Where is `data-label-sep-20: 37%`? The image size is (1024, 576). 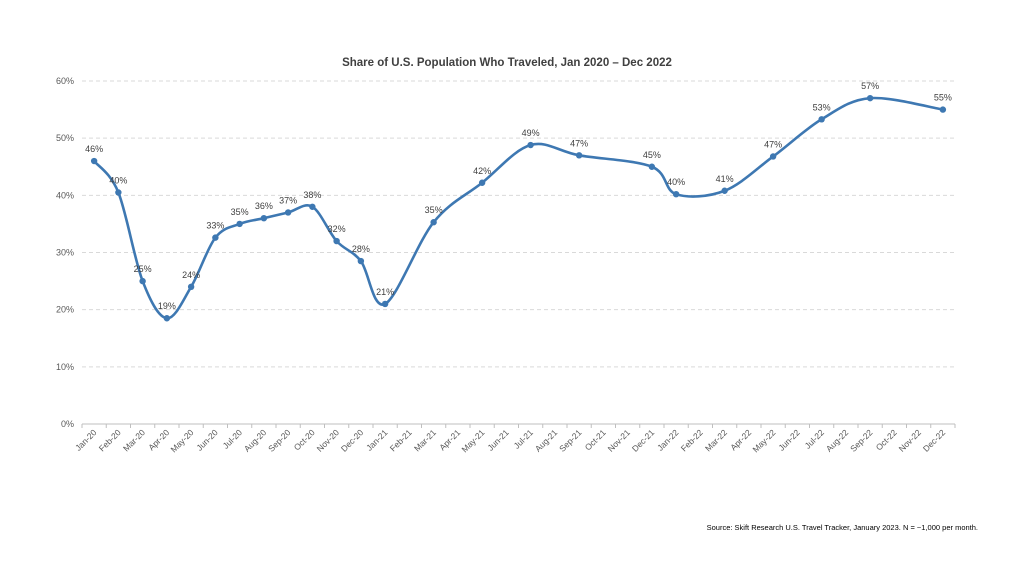 data-label-sep-20: 37% is located at coordinates (288, 200).